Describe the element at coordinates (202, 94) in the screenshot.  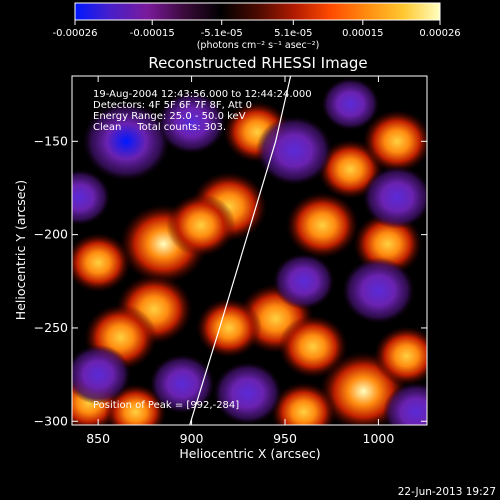
I see `annotation-time-range: 19-Aug-2004 12:43:56.000 to 12:44:24.000` at that location.